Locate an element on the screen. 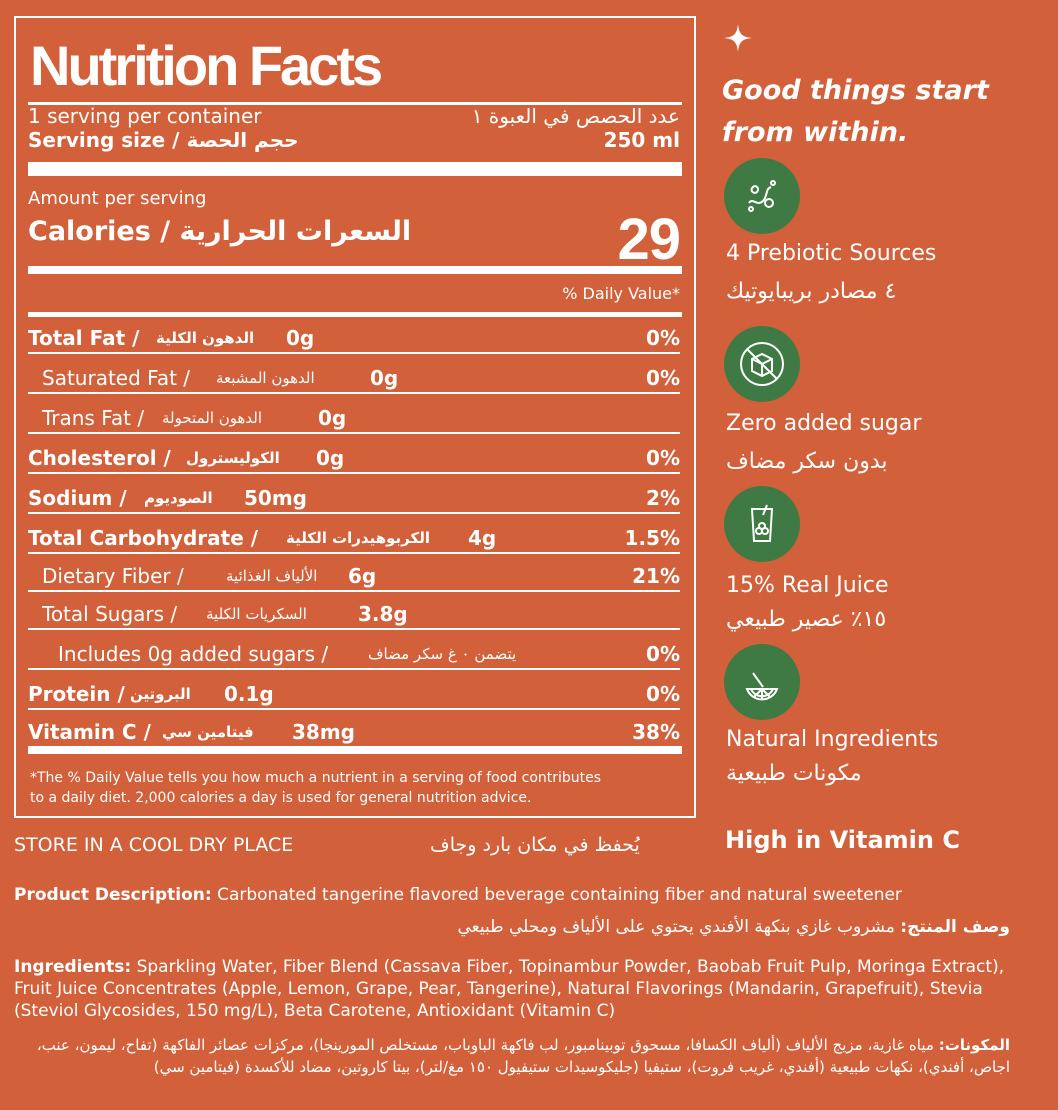  nutrition-title: Nutrition Facts is located at coordinates (206, 65).